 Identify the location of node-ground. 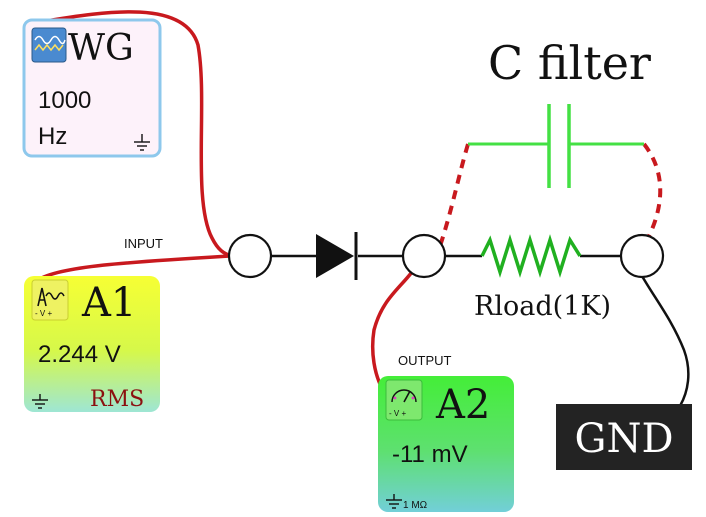
(642, 256).